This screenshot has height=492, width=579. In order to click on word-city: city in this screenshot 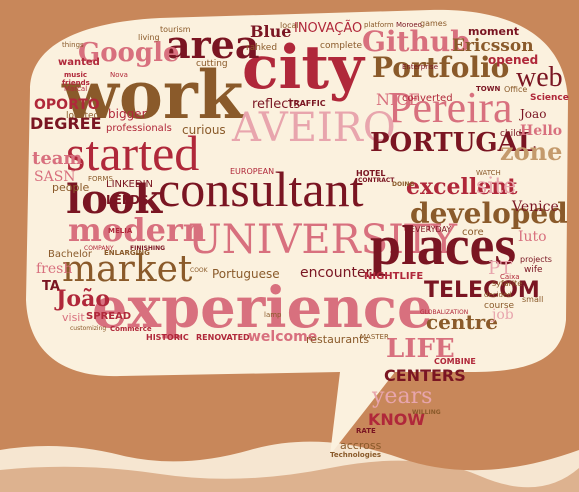, I will do `click(303, 68)`.